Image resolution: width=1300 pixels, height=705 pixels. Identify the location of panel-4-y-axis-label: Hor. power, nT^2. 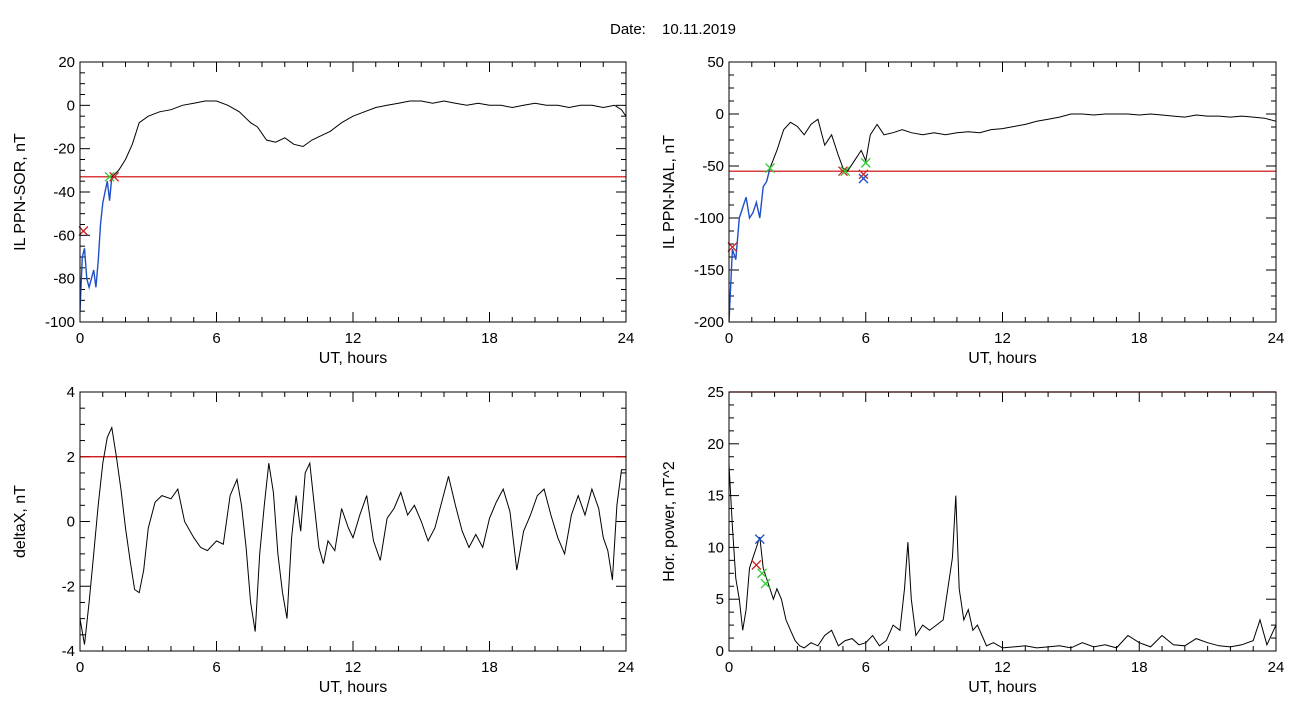
(669, 521).